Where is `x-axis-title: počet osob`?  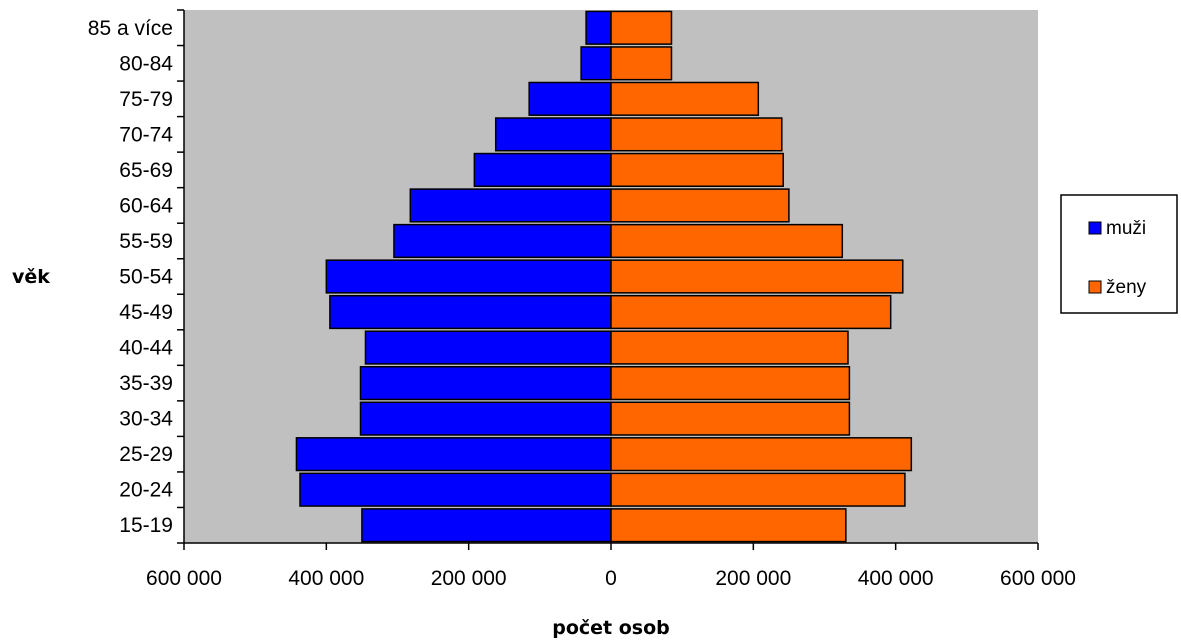 x-axis-title: počet osob is located at coordinates (611, 628).